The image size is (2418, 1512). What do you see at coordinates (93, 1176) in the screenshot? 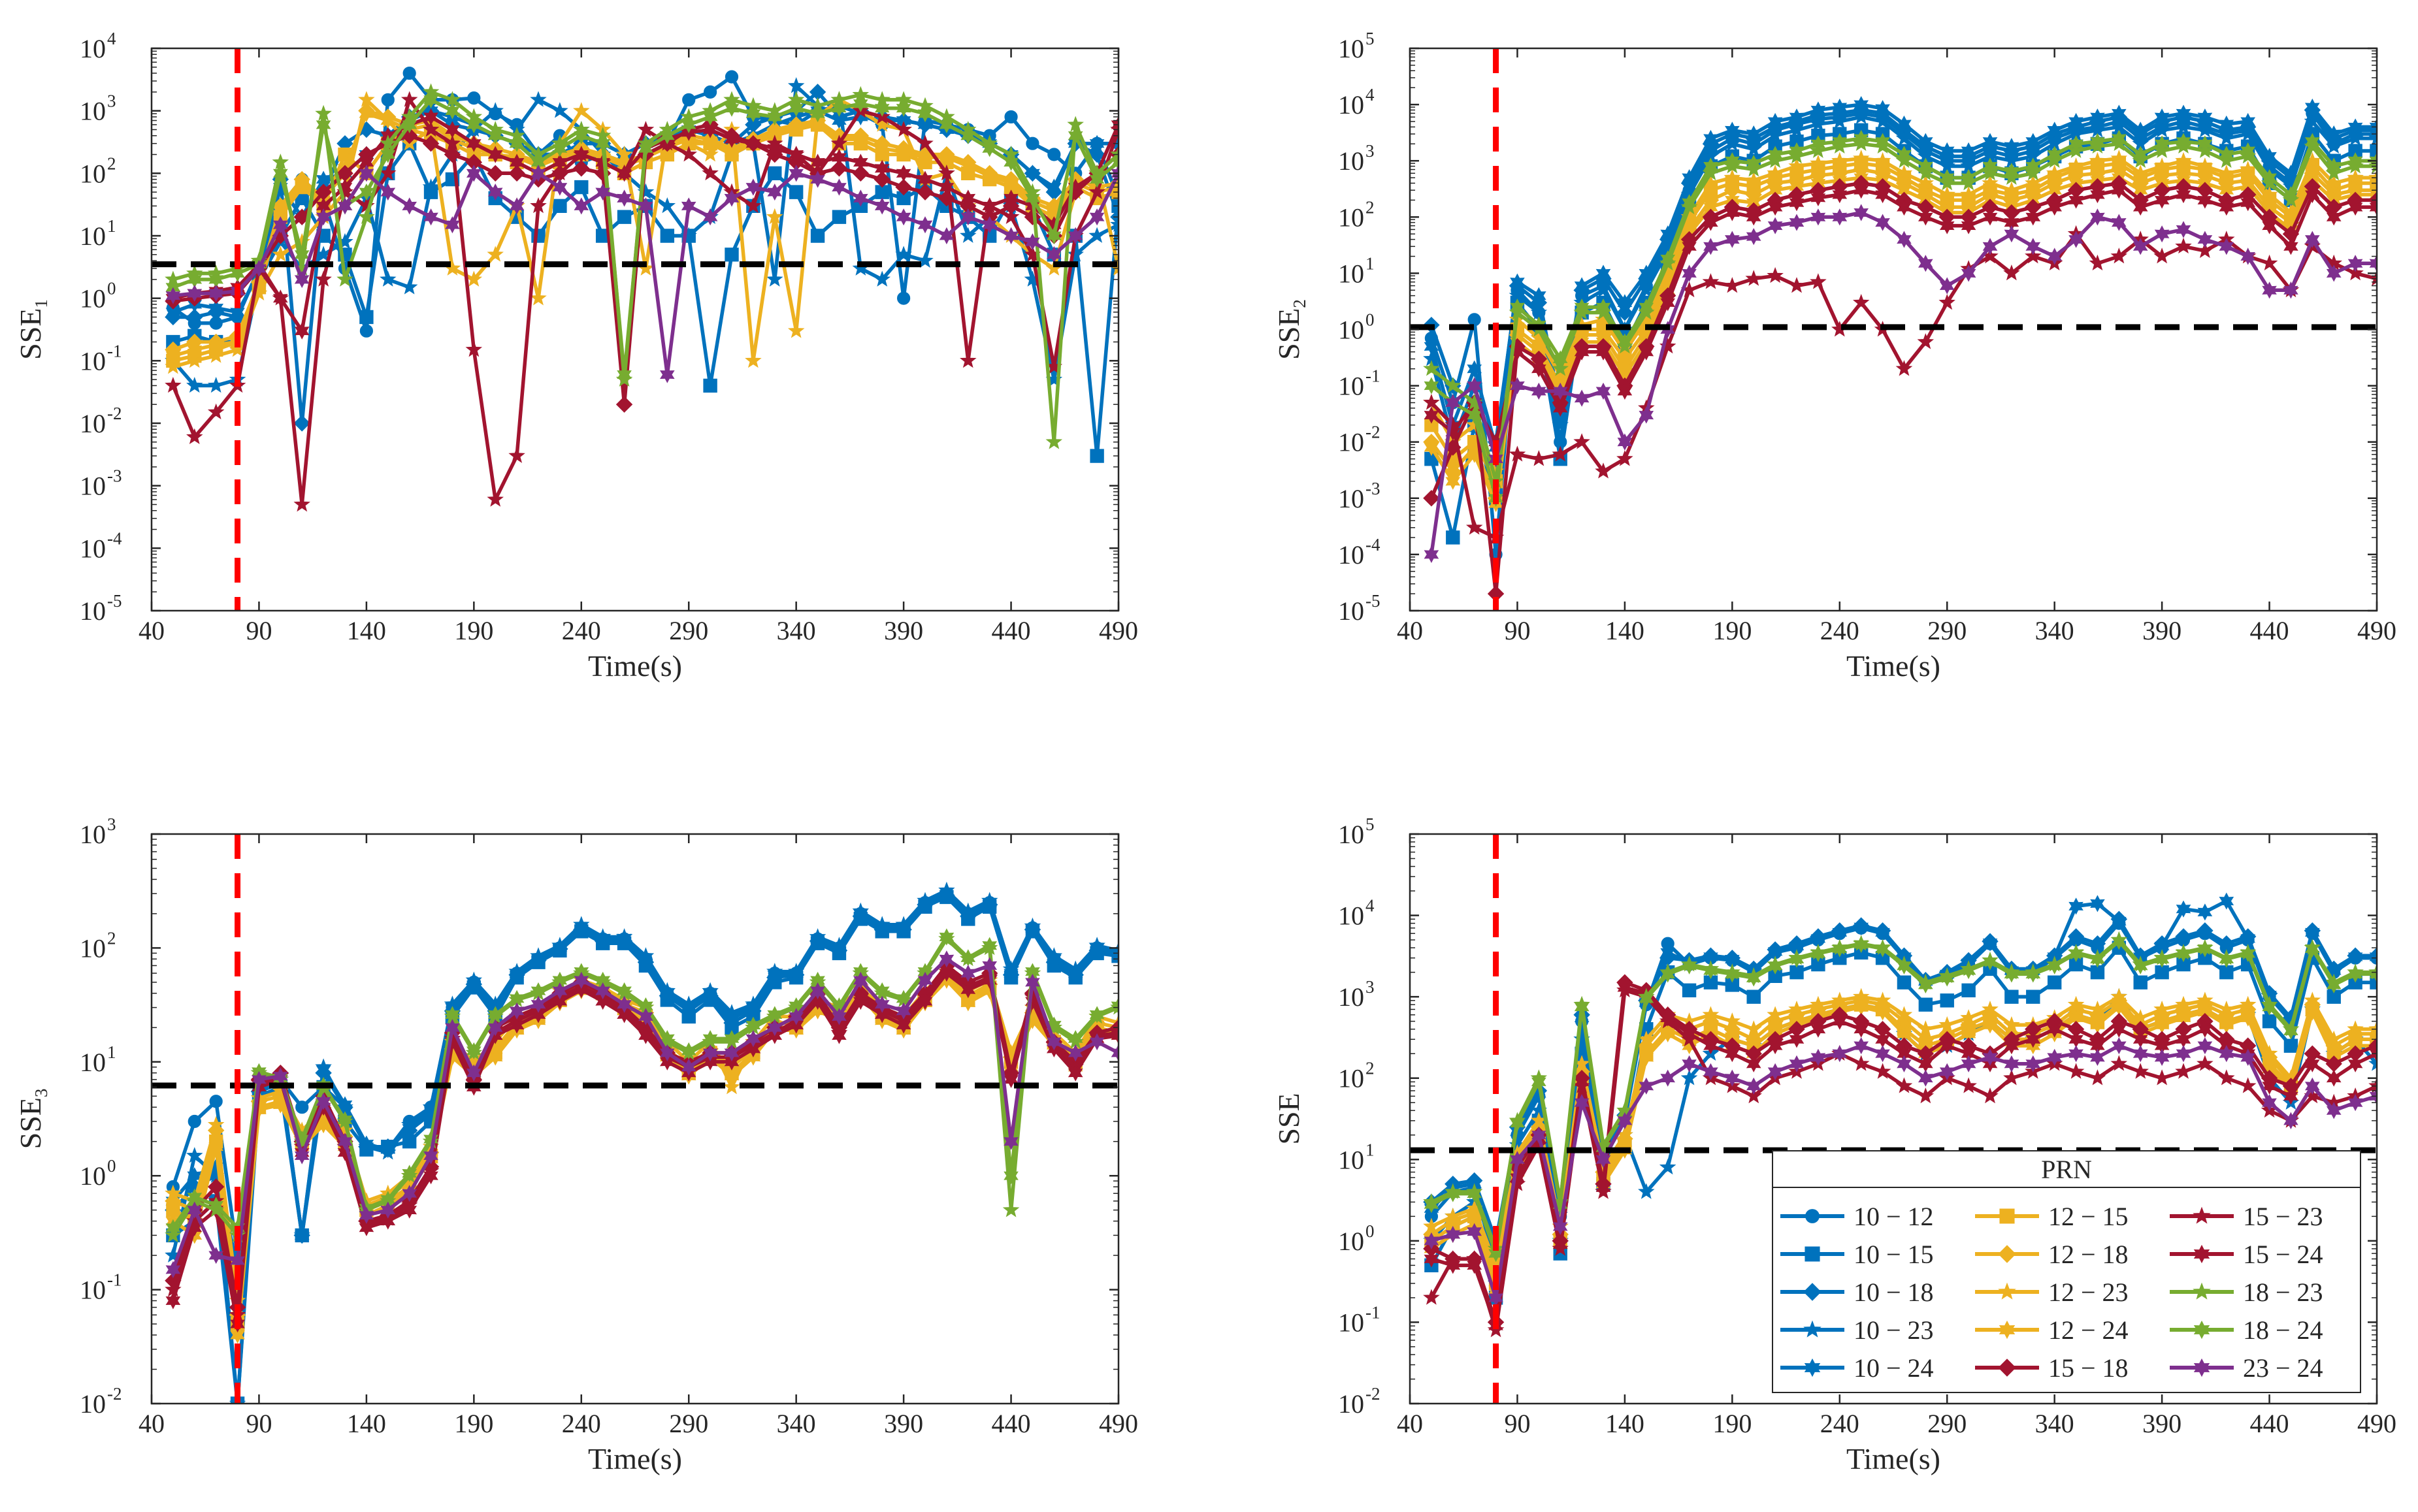
I see `sse3-ytick-label: 10` at bounding box center [93, 1176].